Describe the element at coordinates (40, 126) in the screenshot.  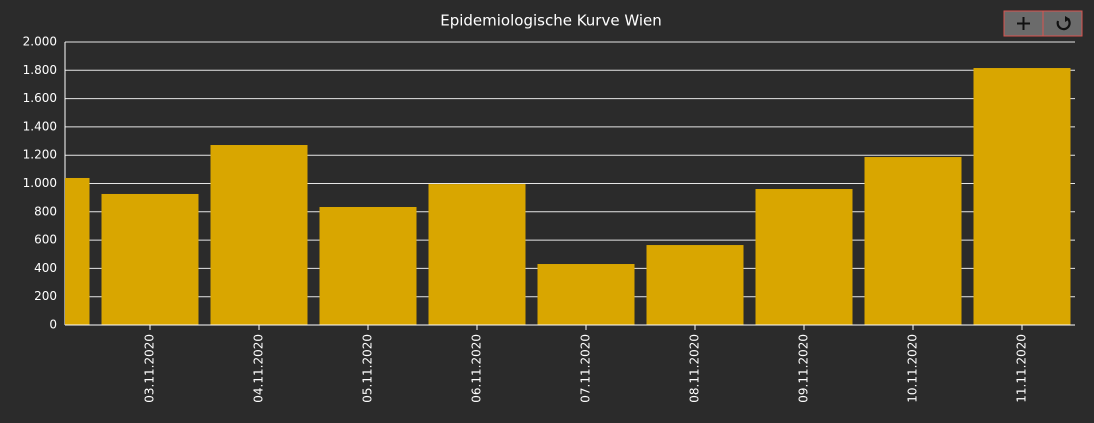
I see `y-tick-label: 1.400` at that location.